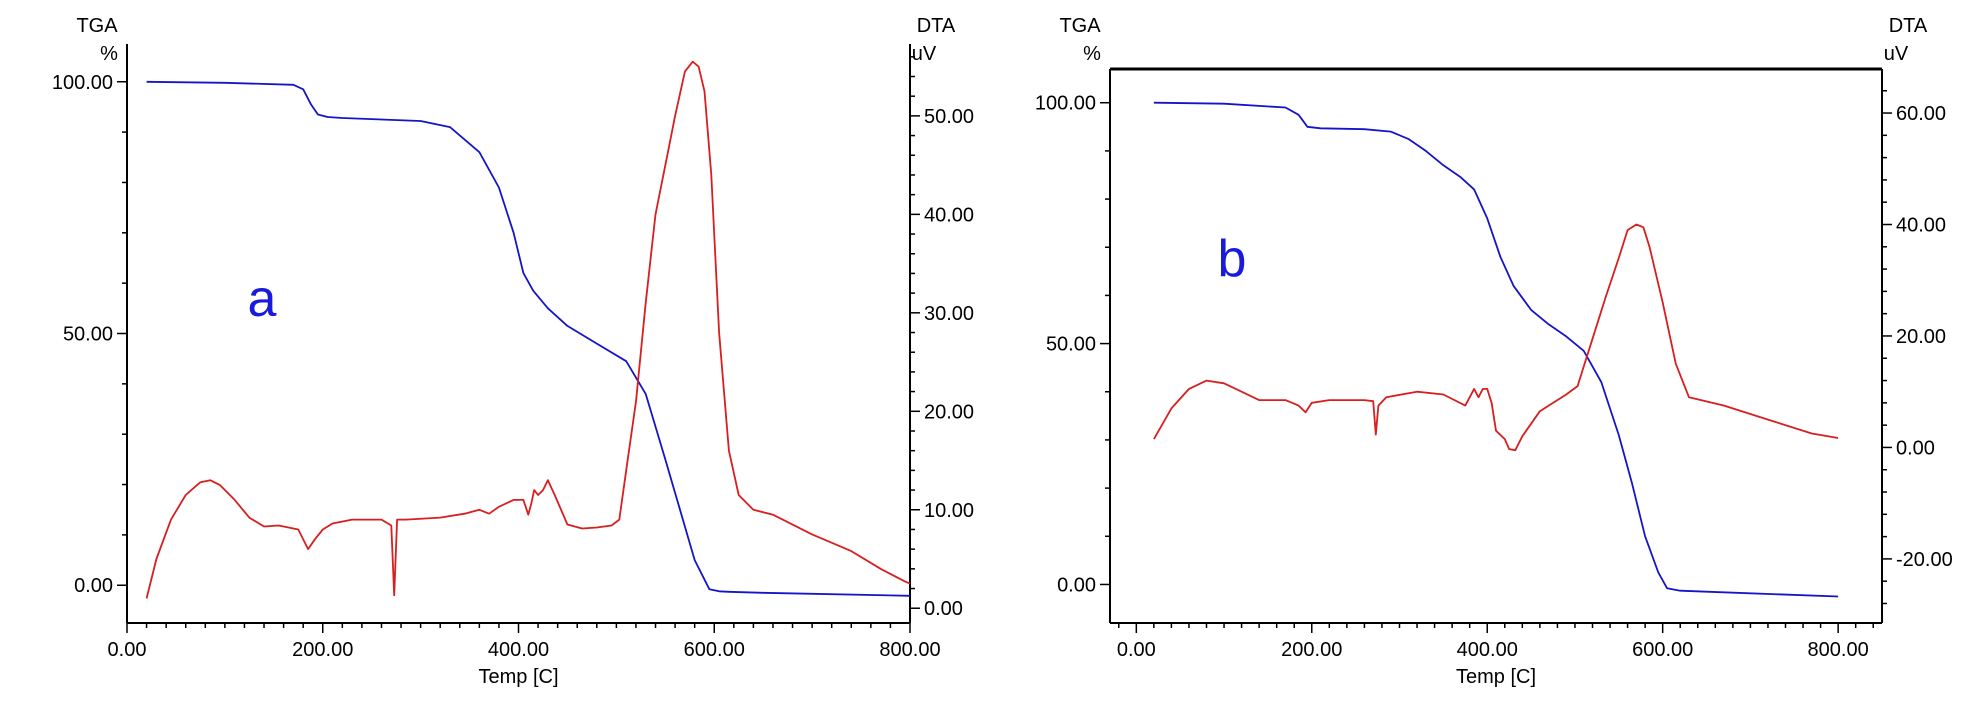  What do you see at coordinates (949, 314) in the screenshot?
I see `y-right-tick-label: 30.00` at bounding box center [949, 314].